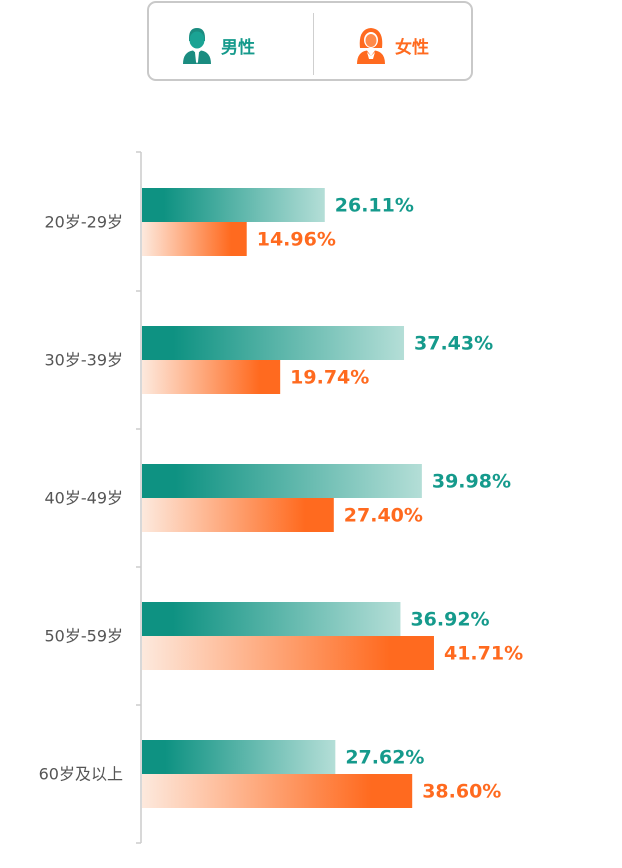 The width and height of the screenshot is (622, 868). I want to click on data-label-female: 41.71%, so click(483, 654).